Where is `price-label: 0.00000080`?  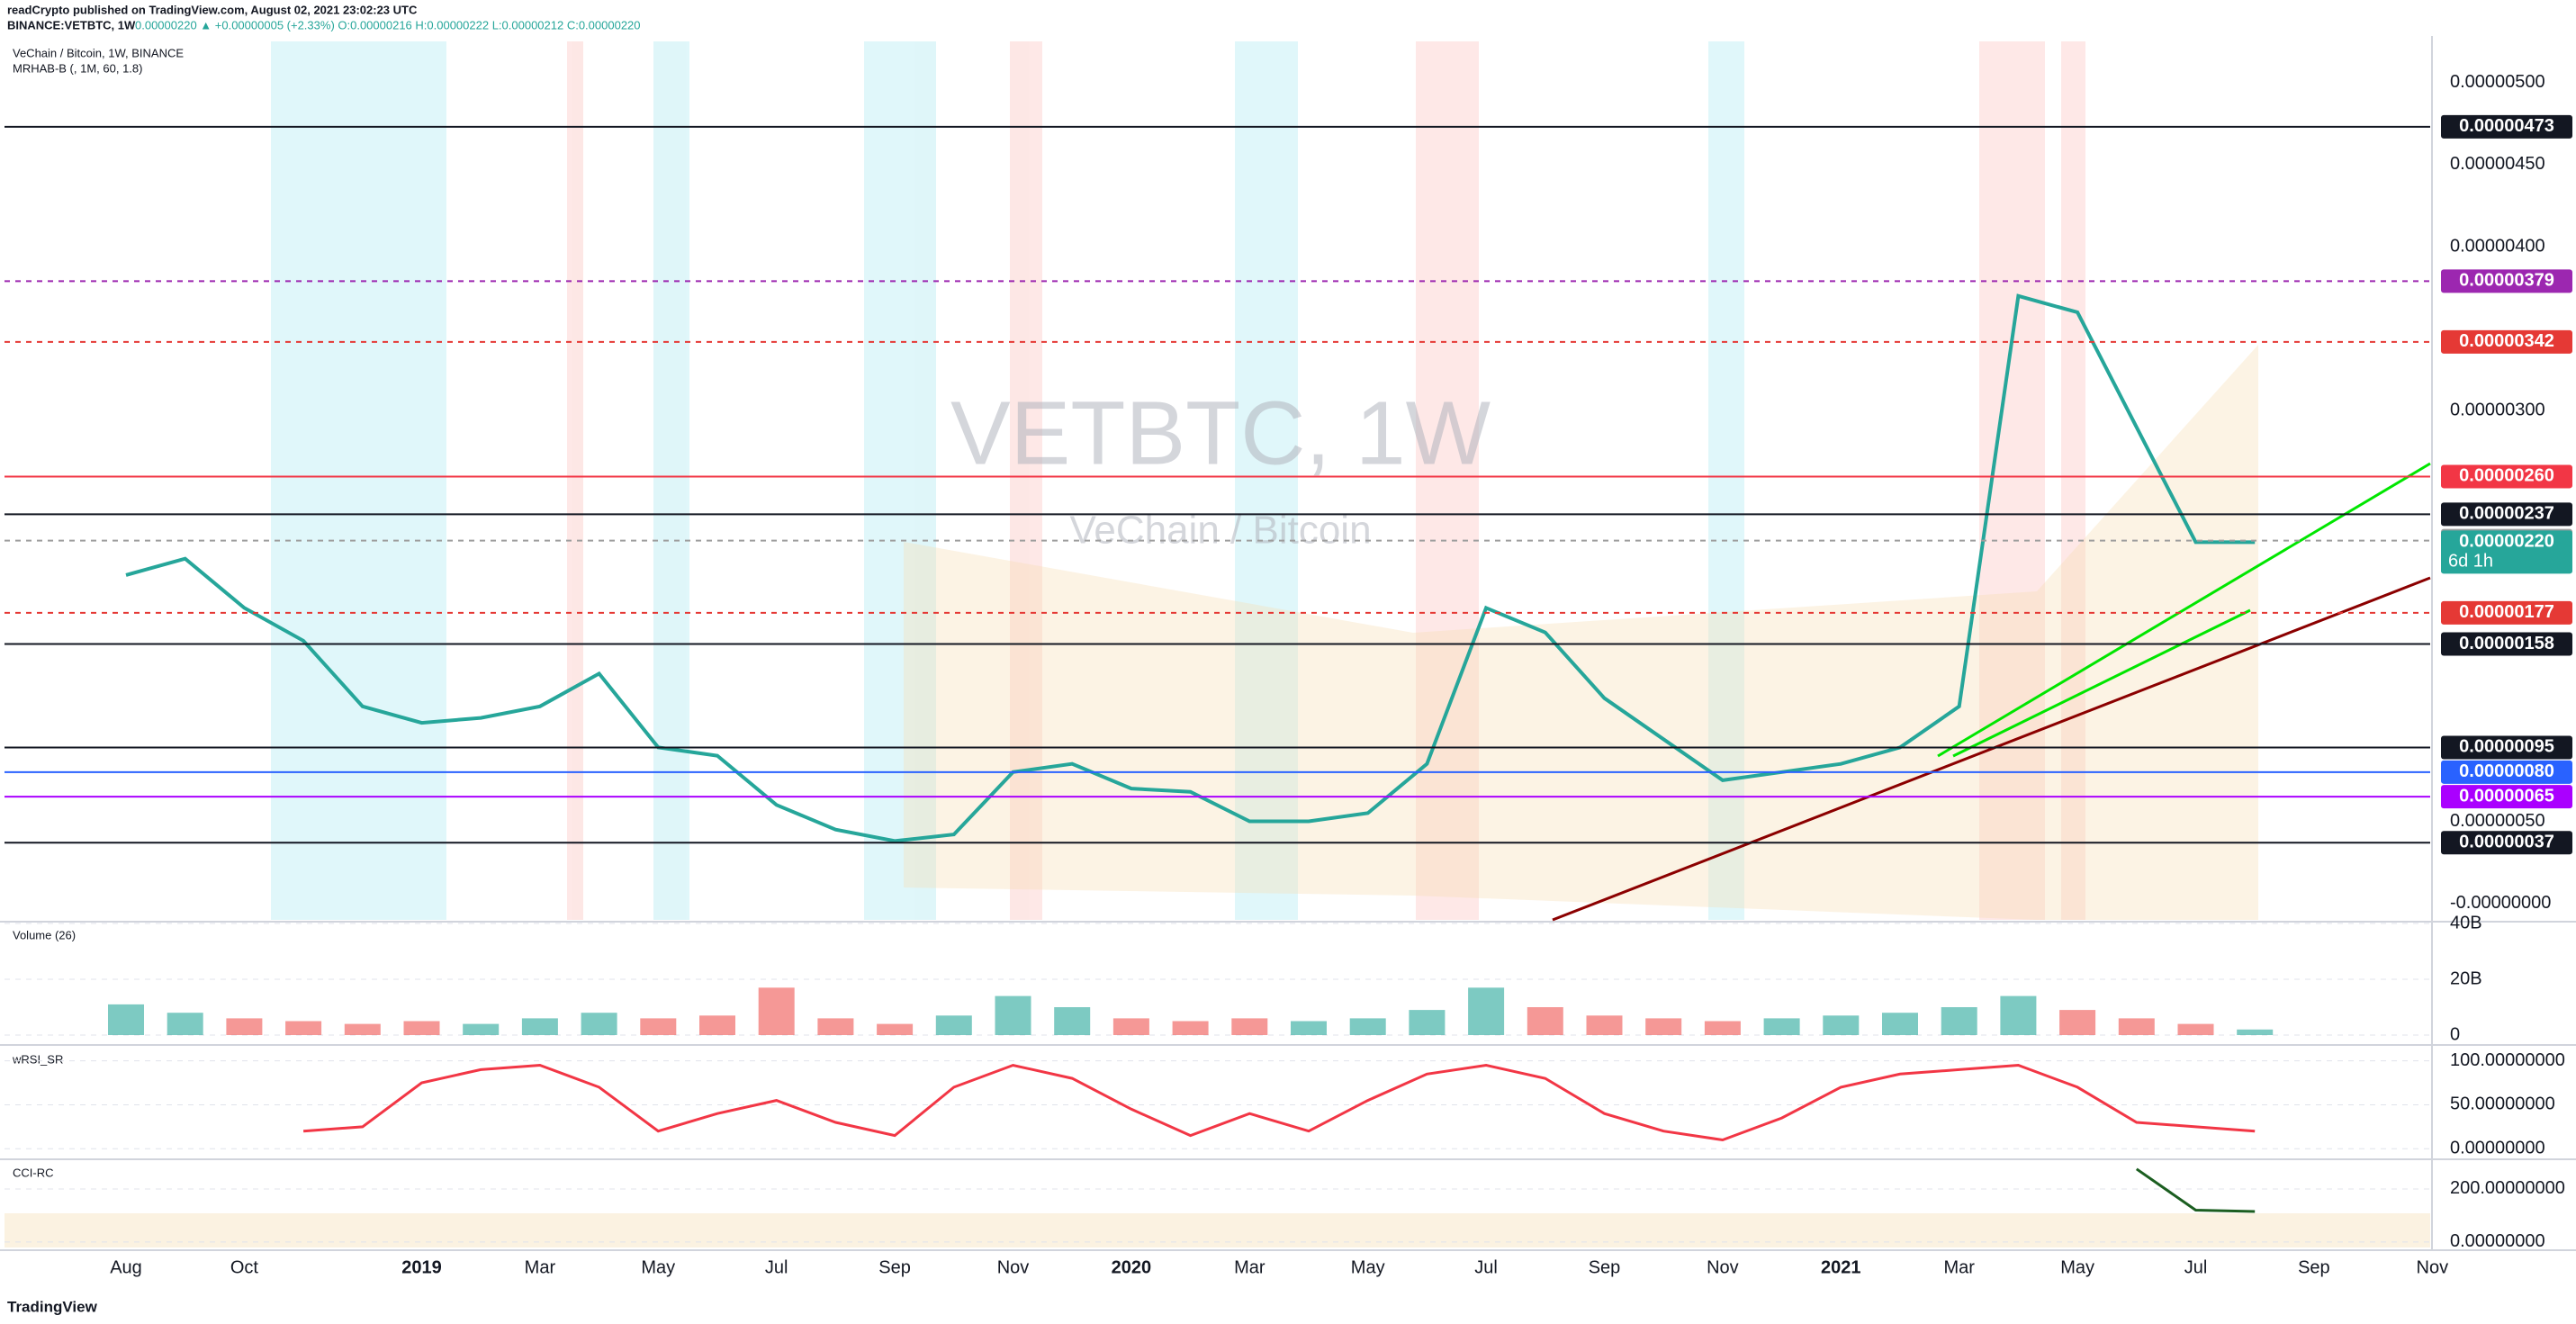 price-label: 0.00000080 is located at coordinates (2506, 771).